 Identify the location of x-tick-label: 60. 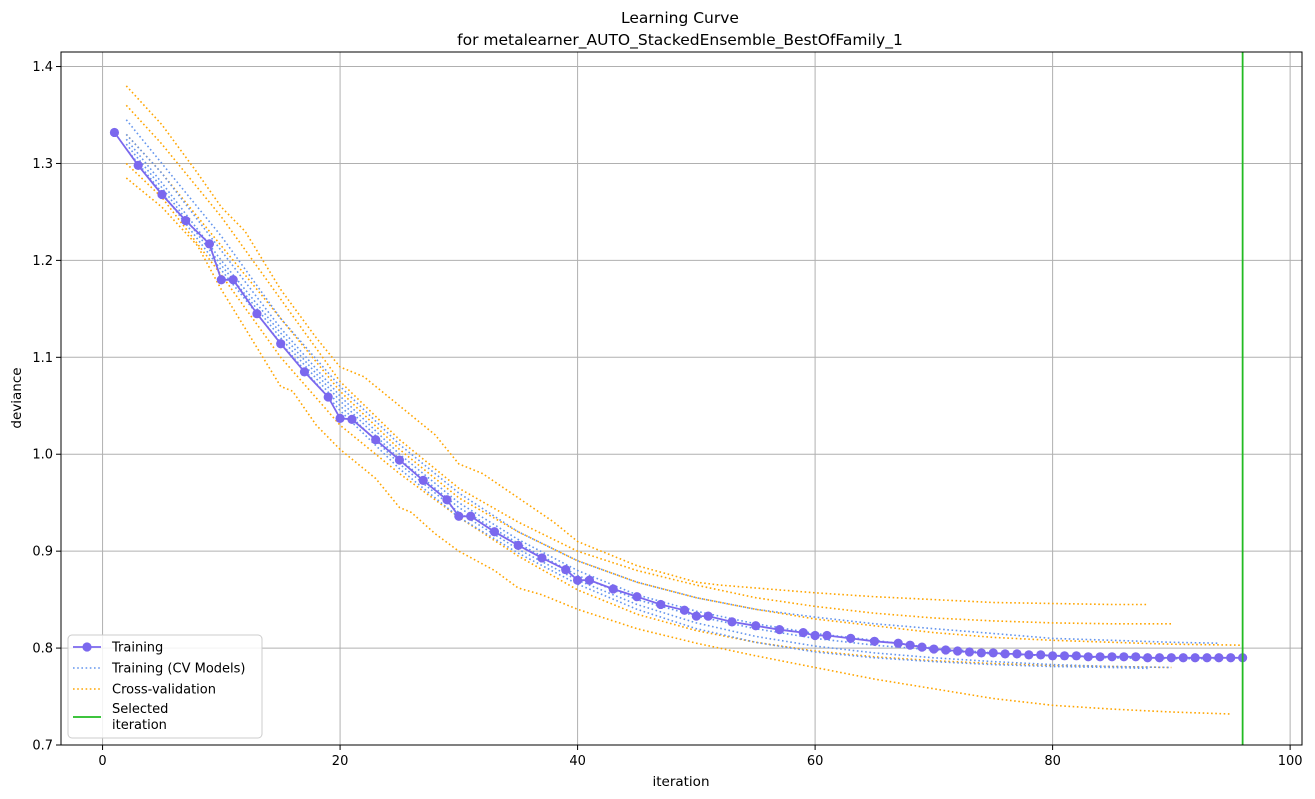
(815, 761).